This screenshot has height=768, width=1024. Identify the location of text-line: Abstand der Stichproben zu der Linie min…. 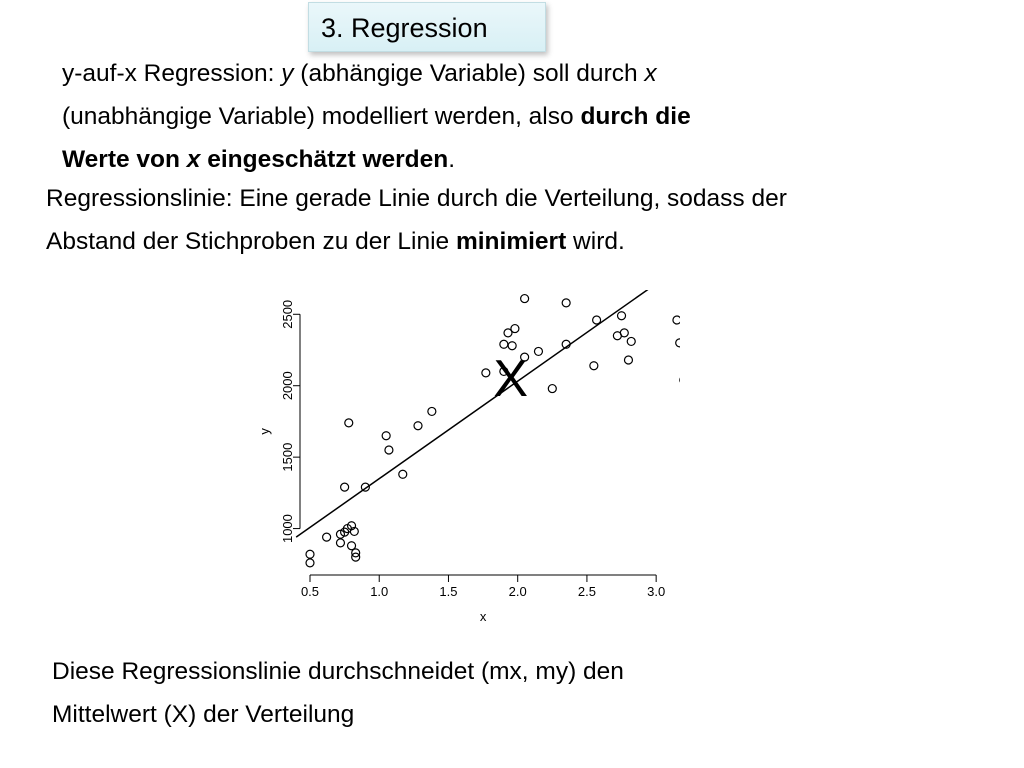
(416, 241).